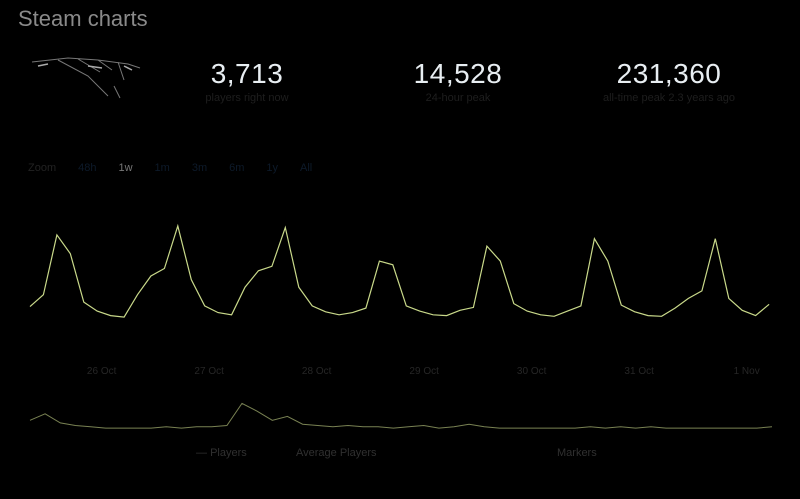 Image resolution: width=800 pixels, height=499 pixels. I want to click on stat-24h-peak: 14,528 24-hour peak, so click(458, 81).